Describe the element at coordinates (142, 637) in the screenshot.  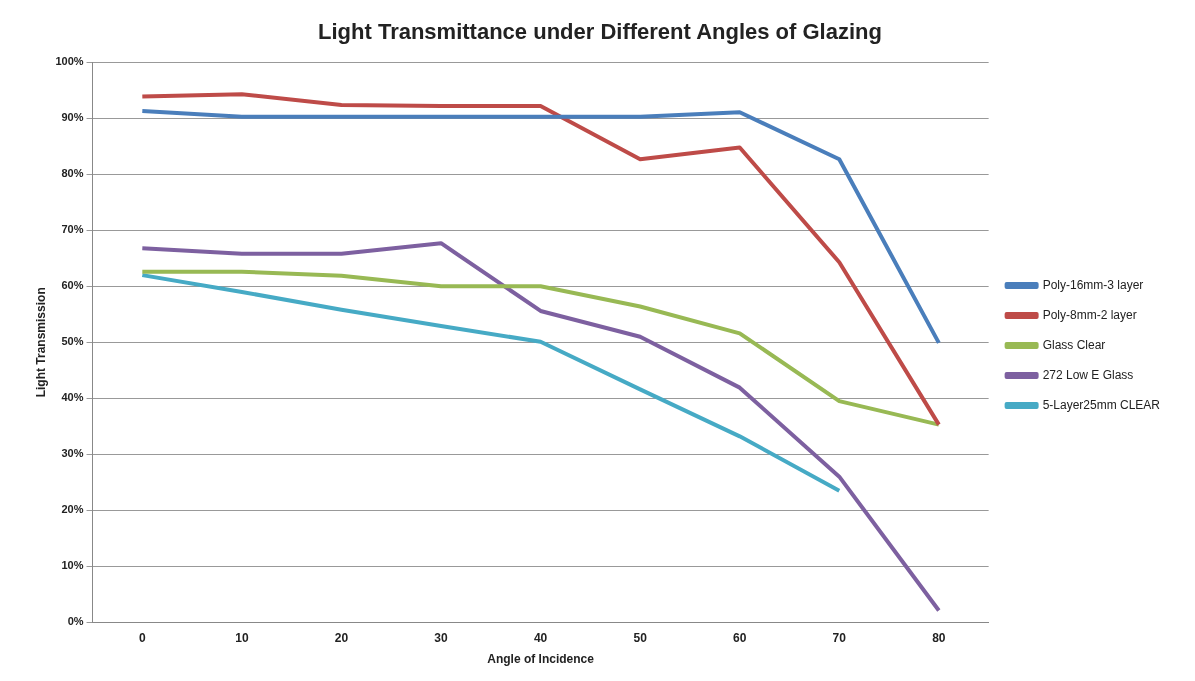
I see `x-tick-label: 0` at that location.